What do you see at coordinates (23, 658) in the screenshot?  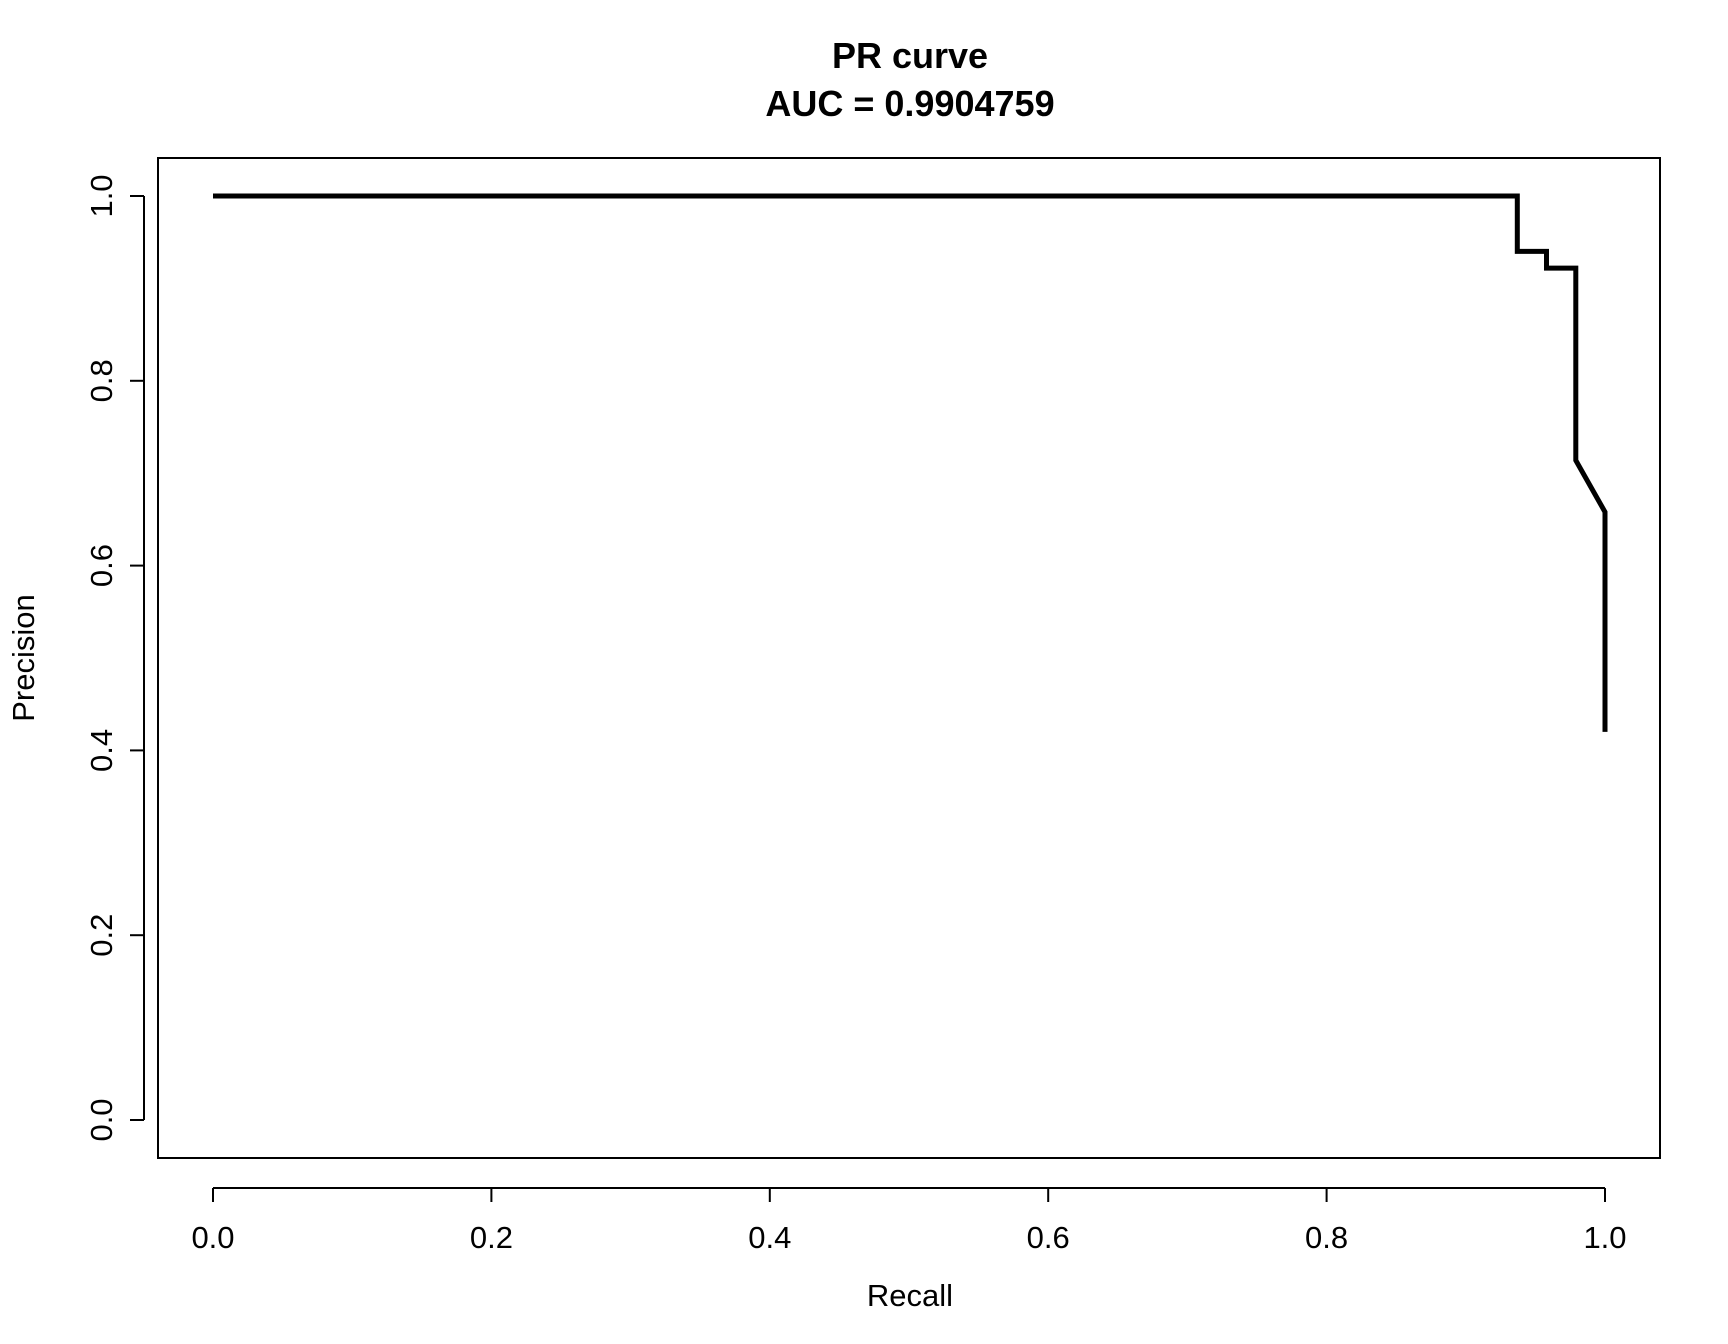 I see `y-axis-label: Precision` at bounding box center [23, 658].